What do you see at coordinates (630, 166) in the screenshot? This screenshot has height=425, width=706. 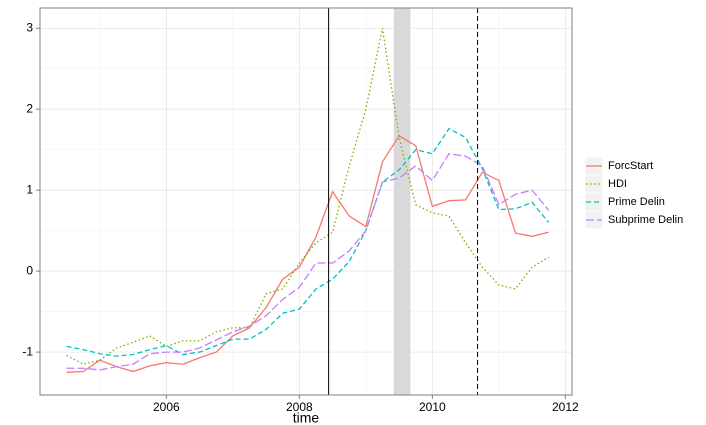 I see `legend-label: ForcStart` at bounding box center [630, 166].